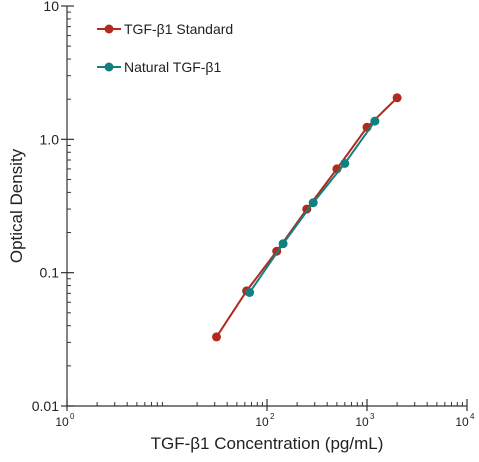 This screenshot has width=479, height=462. What do you see at coordinates (109, 29) in the screenshot?
I see `legend-swatch-standard-marker` at bounding box center [109, 29].